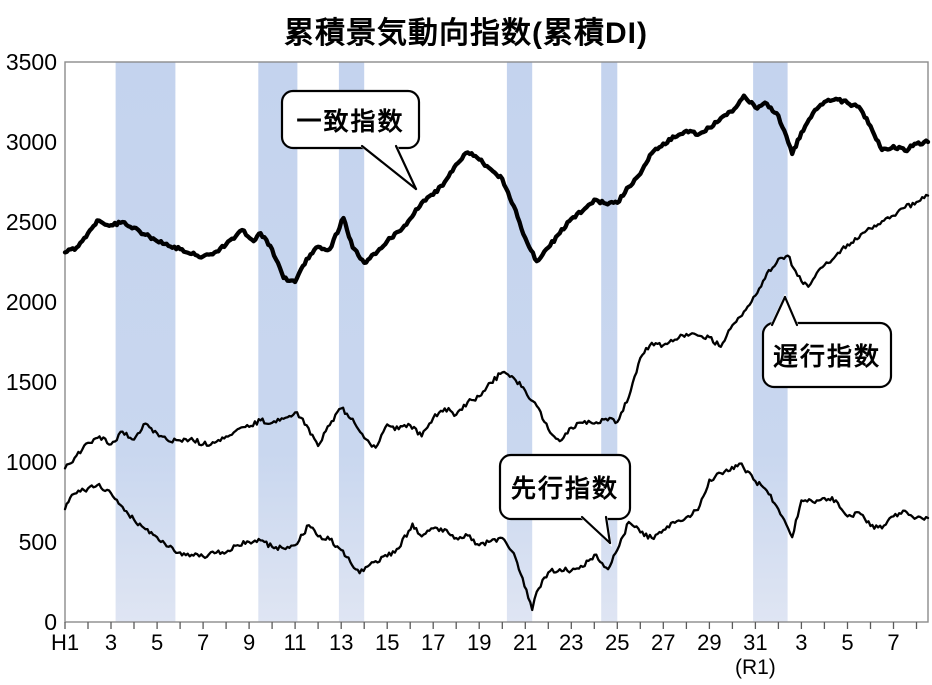 The width and height of the screenshot is (932, 685). Describe the element at coordinates (31, 222) in the screenshot. I see `y-axis-label: 2500` at that location.